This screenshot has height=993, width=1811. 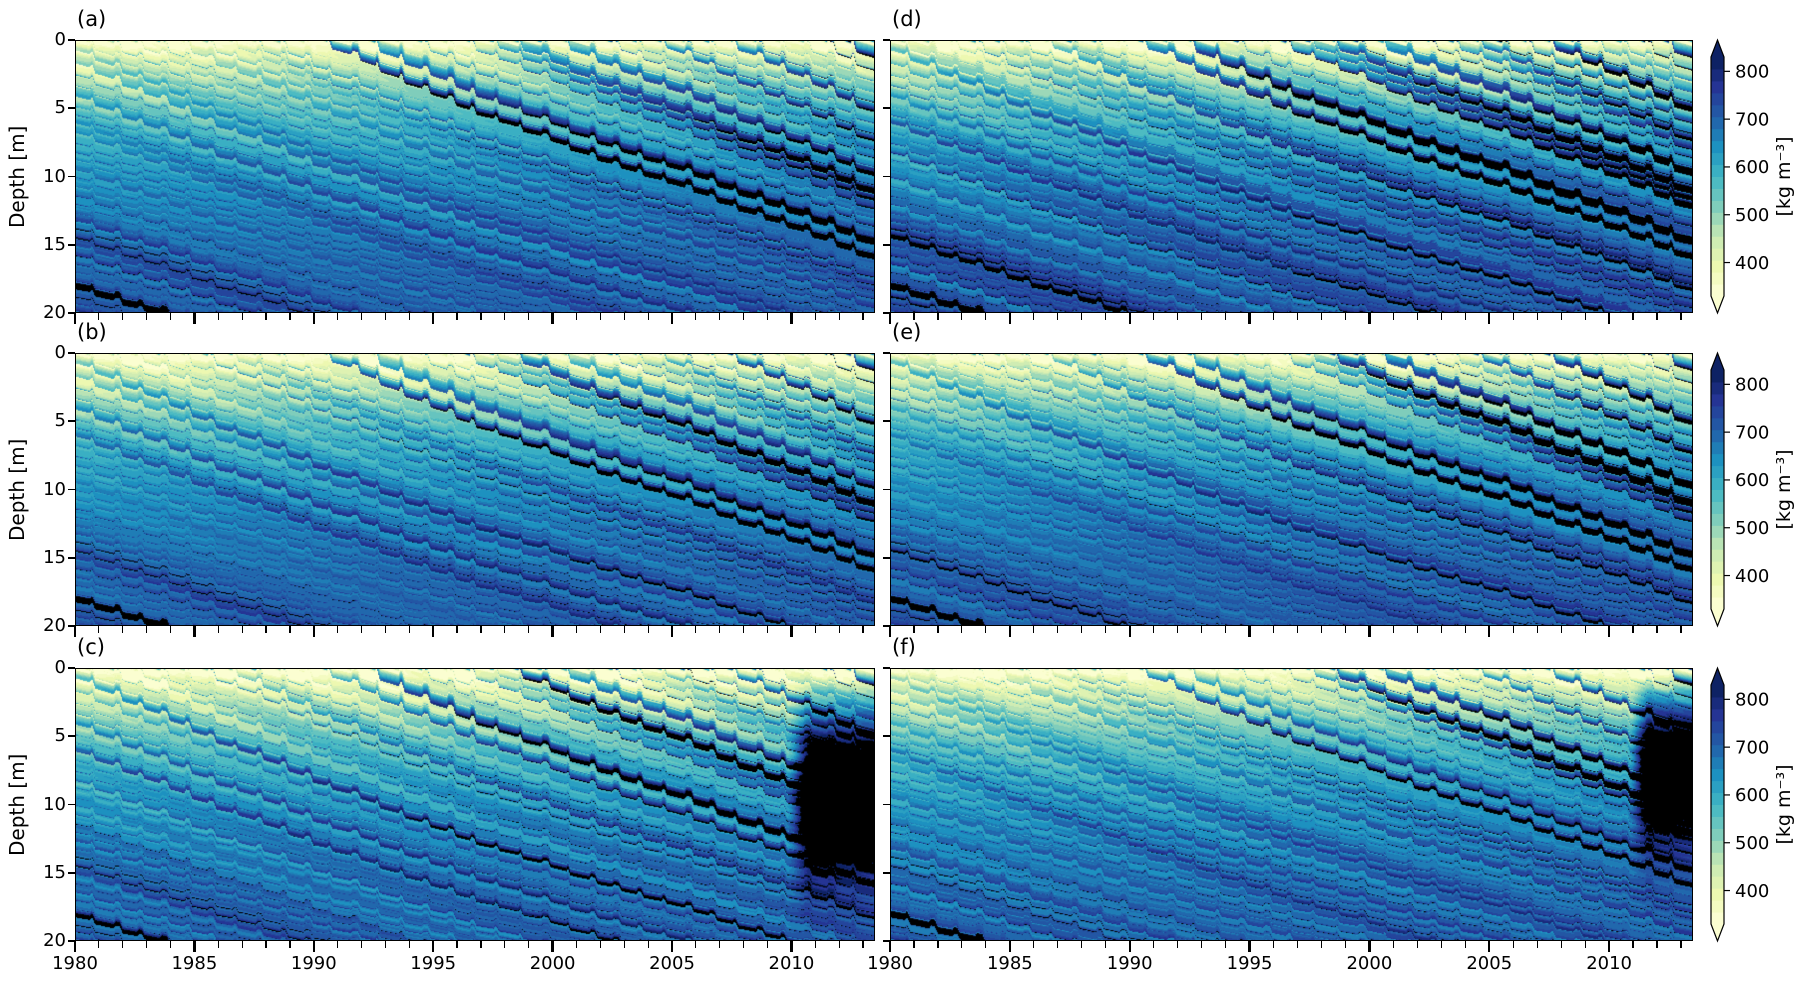 What do you see at coordinates (863, 944) in the screenshot?
I see `x-tick-c-2013` at bounding box center [863, 944].